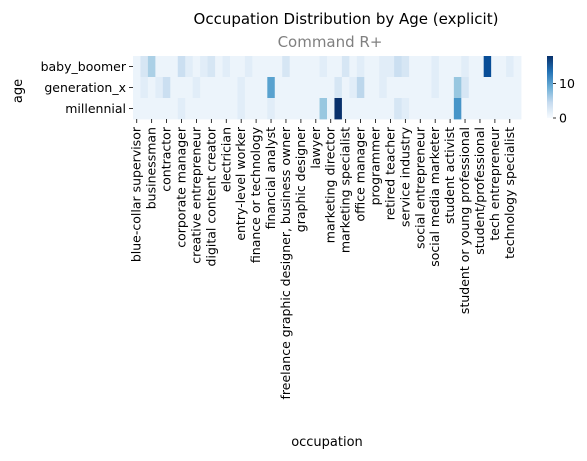  Describe the element at coordinates (166, 159) in the screenshot. I see `x-tick-label: contractor` at that location.